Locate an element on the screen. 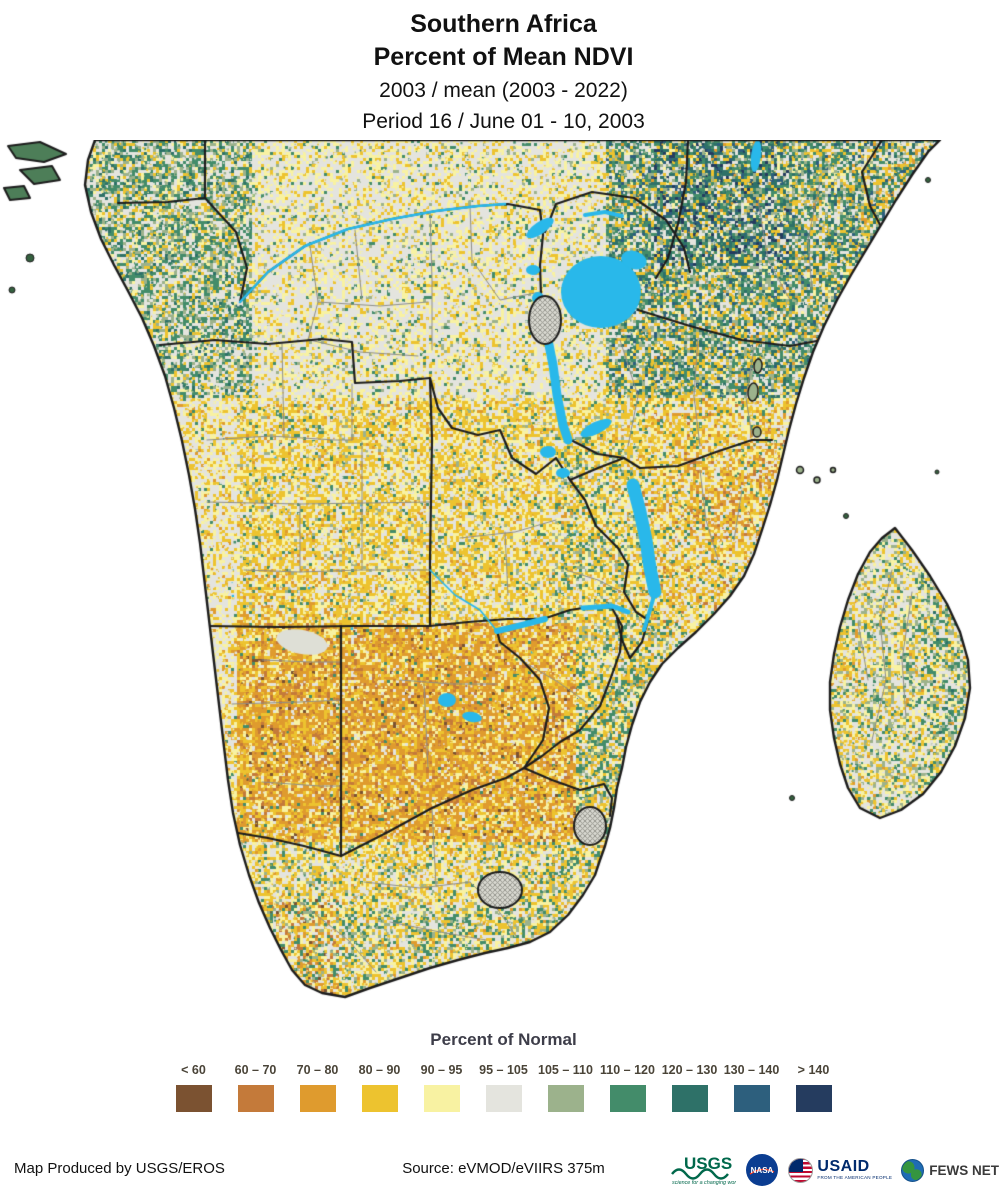 The height and width of the screenshot is (1195, 1007). fewsnet-logo: FEWS NET is located at coordinates (950, 1170).